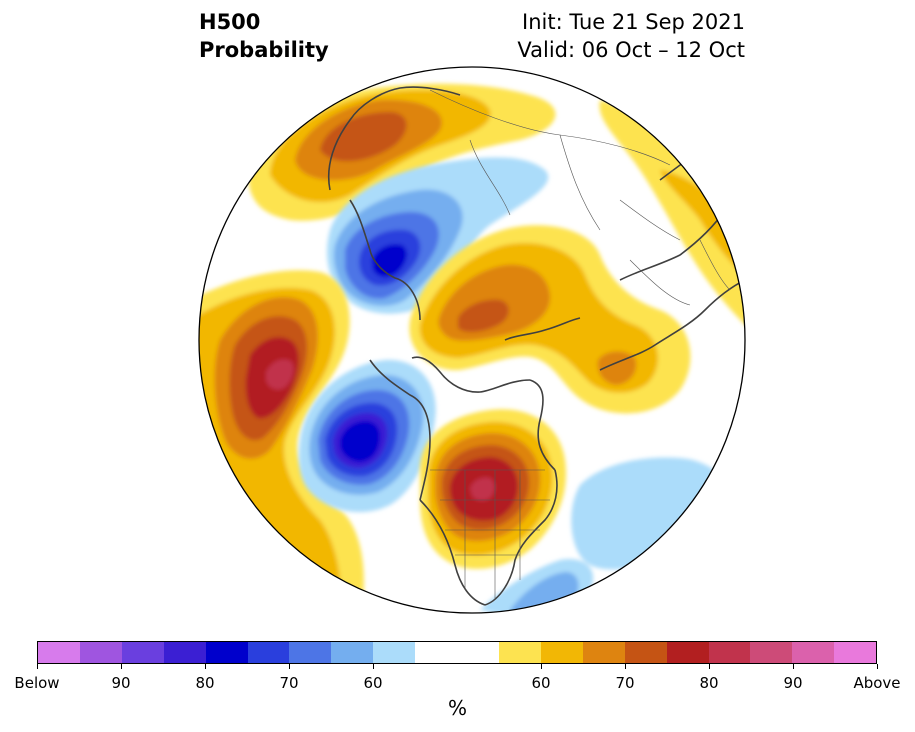 This screenshot has height=732, width=915. What do you see at coordinates (633, 22) in the screenshot?
I see `init-time: Init: Tue 21 Sep 2021` at bounding box center [633, 22].